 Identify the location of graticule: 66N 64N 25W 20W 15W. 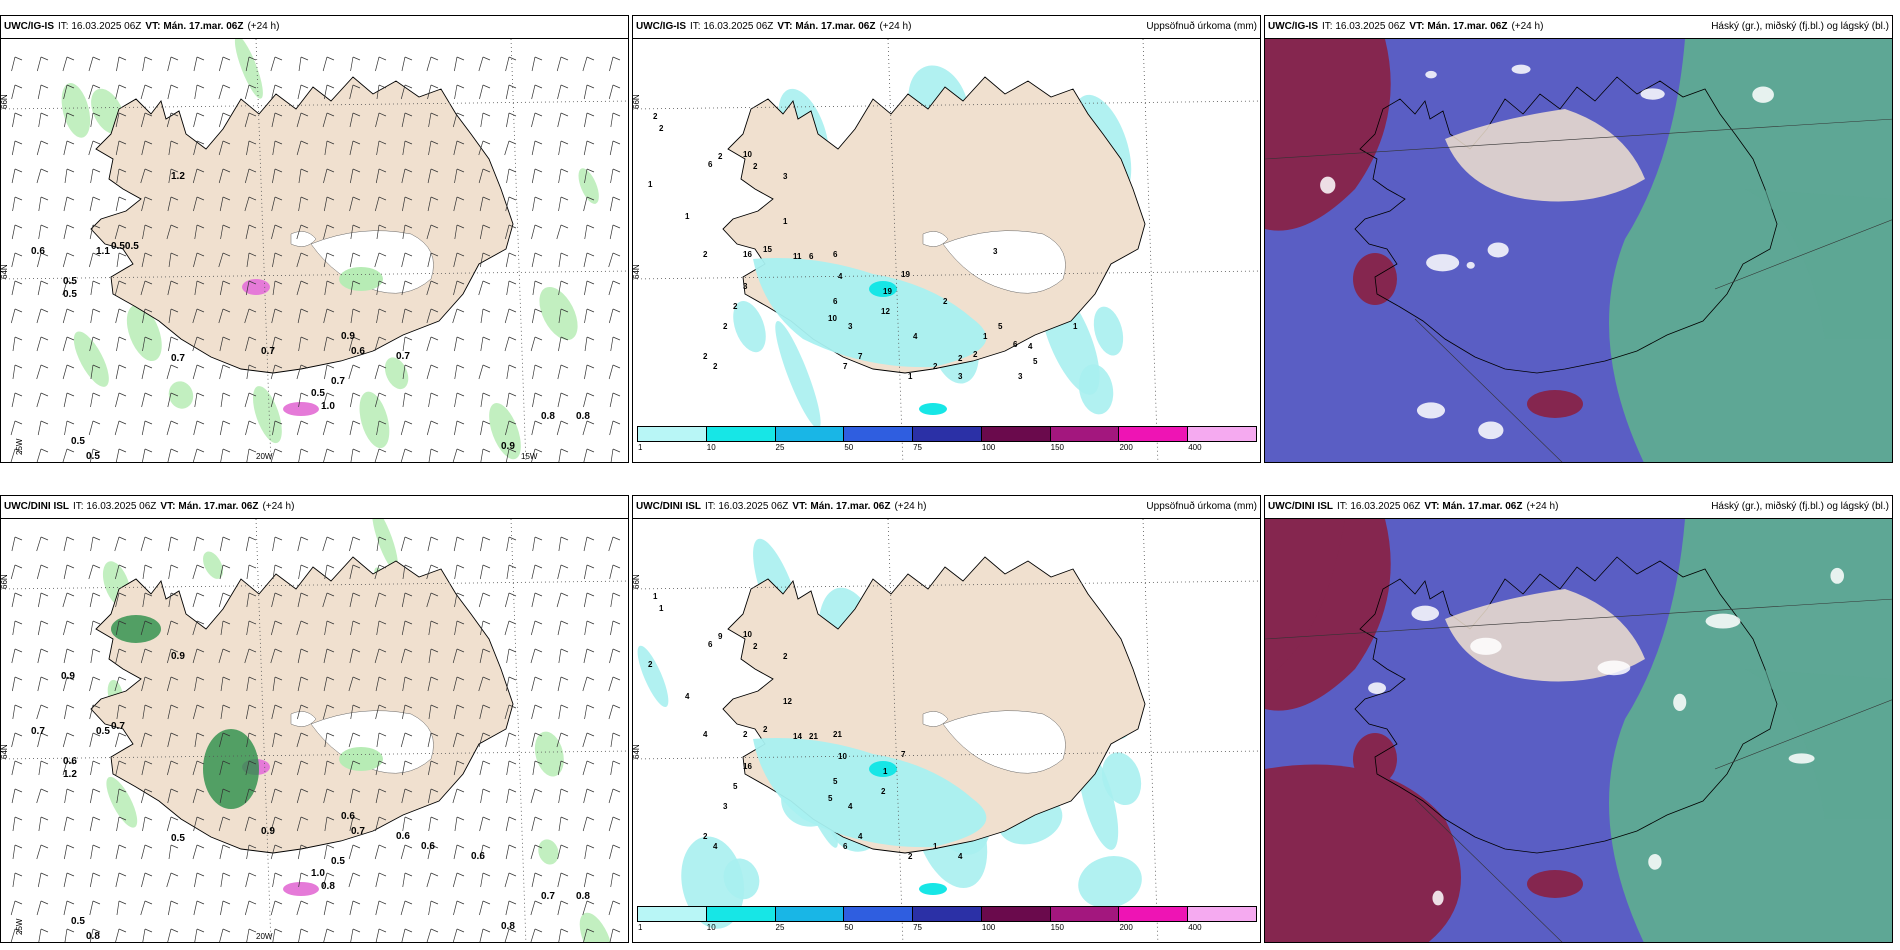
(314, 250).